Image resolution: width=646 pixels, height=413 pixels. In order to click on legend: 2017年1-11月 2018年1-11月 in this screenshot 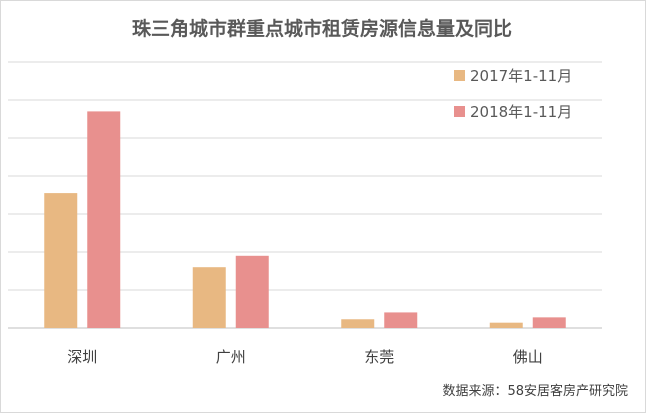, I will do `click(513, 94)`.